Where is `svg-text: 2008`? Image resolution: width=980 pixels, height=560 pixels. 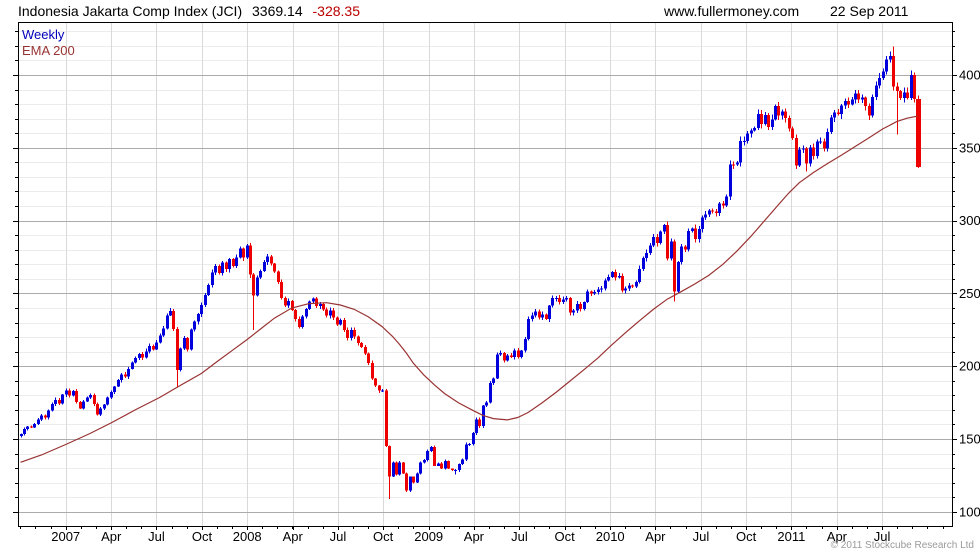 svg-text: 2008 is located at coordinates (247, 536).